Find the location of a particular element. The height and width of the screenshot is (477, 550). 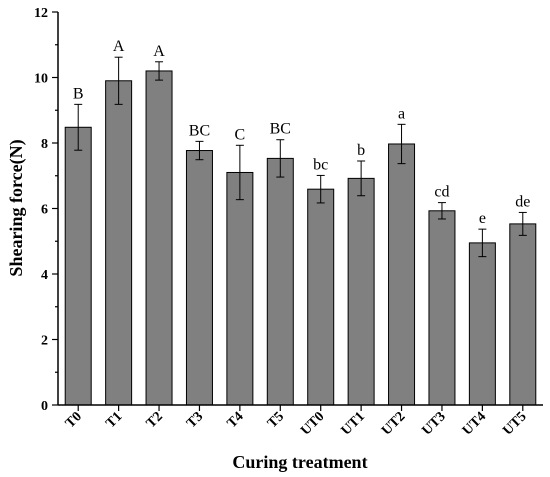

x-tick-label: T1 is located at coordinates (114, 420).